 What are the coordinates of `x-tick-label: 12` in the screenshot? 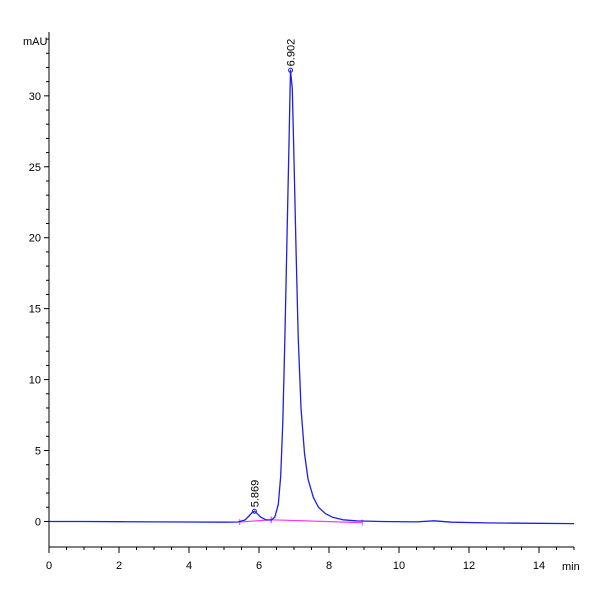 It's located at (469, 566).